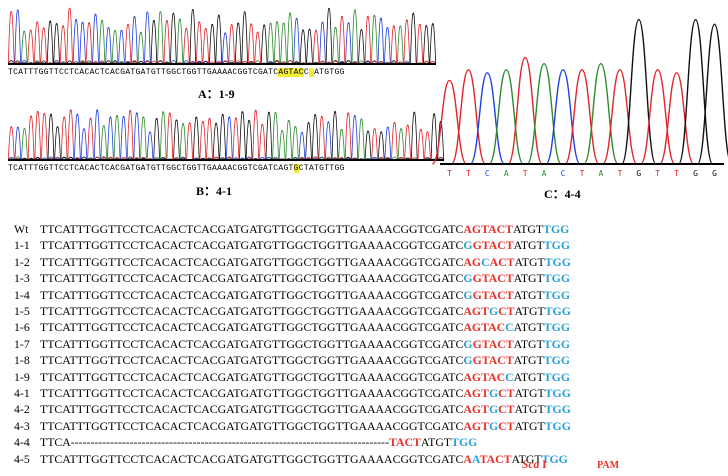 This screenshot has width=728, height=476. What do you see at coordinates (22, 393) in the screenshot?
I see `row-label: 4-1` at bounding box center [22, 393].